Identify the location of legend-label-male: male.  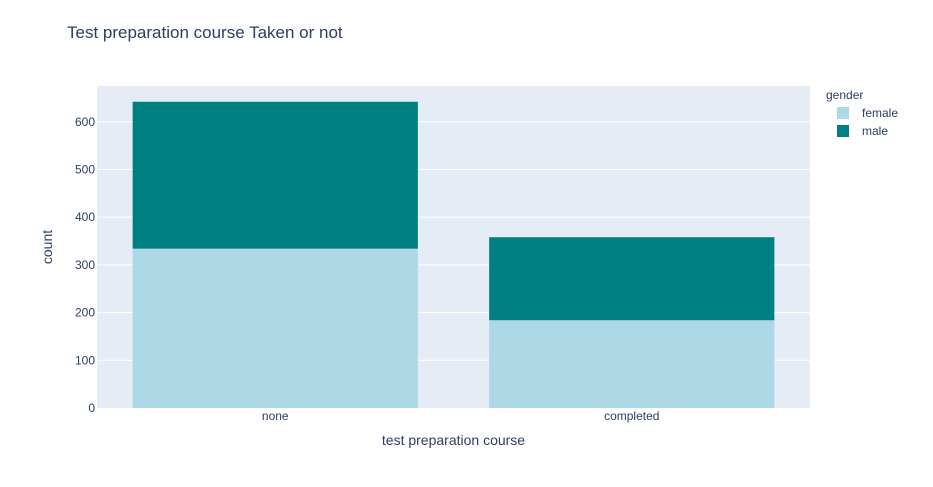
(875, 131).